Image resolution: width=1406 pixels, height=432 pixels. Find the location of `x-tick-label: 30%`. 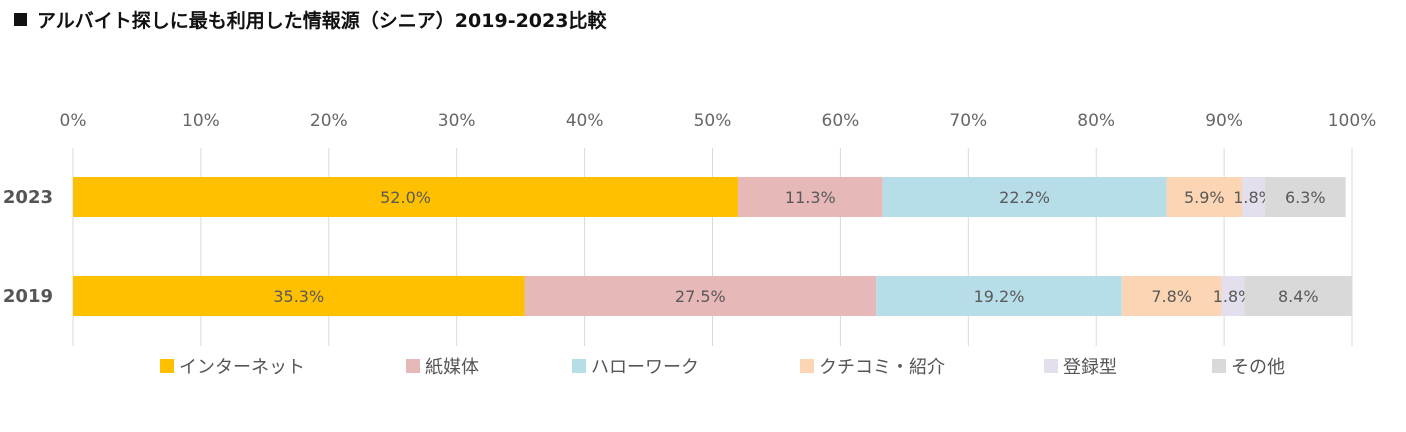

x-tick-label: 30% is located at coordinates (457, 121).